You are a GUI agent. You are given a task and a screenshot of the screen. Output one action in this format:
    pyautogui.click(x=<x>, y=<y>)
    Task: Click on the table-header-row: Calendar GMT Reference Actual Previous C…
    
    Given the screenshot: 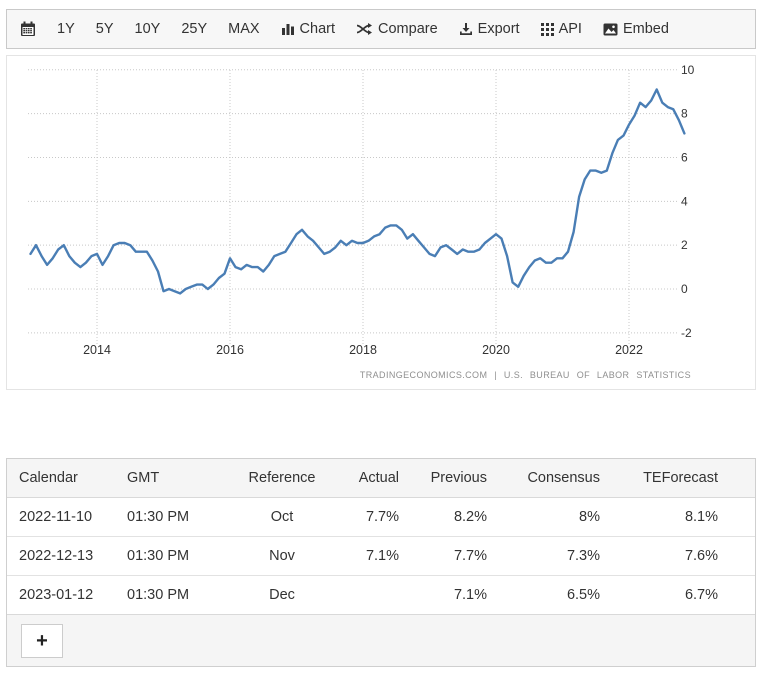 What is the action you would take?
    pyautogui.click(x=381, y=478)
    